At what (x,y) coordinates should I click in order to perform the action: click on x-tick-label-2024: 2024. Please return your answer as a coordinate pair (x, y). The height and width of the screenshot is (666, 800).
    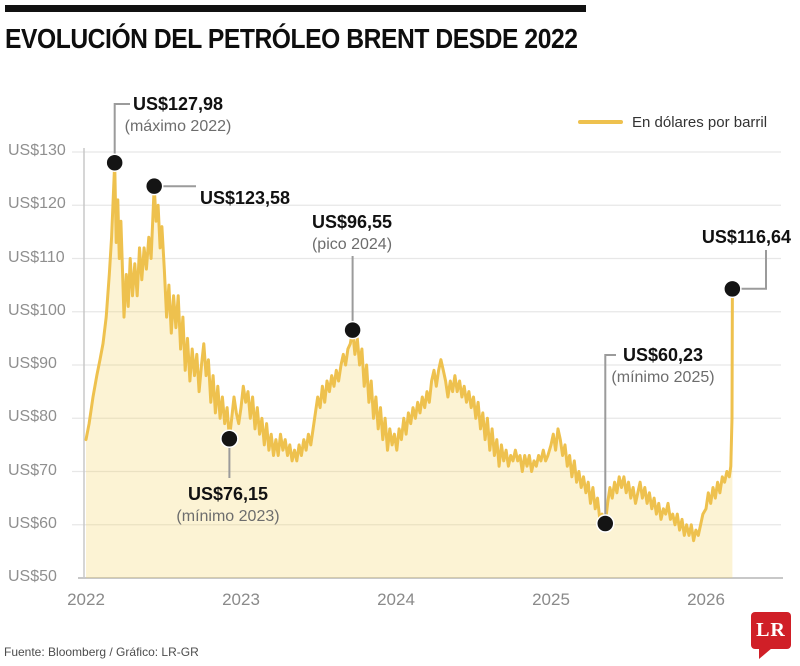
    Looking at the image, I should click on (396, 599).